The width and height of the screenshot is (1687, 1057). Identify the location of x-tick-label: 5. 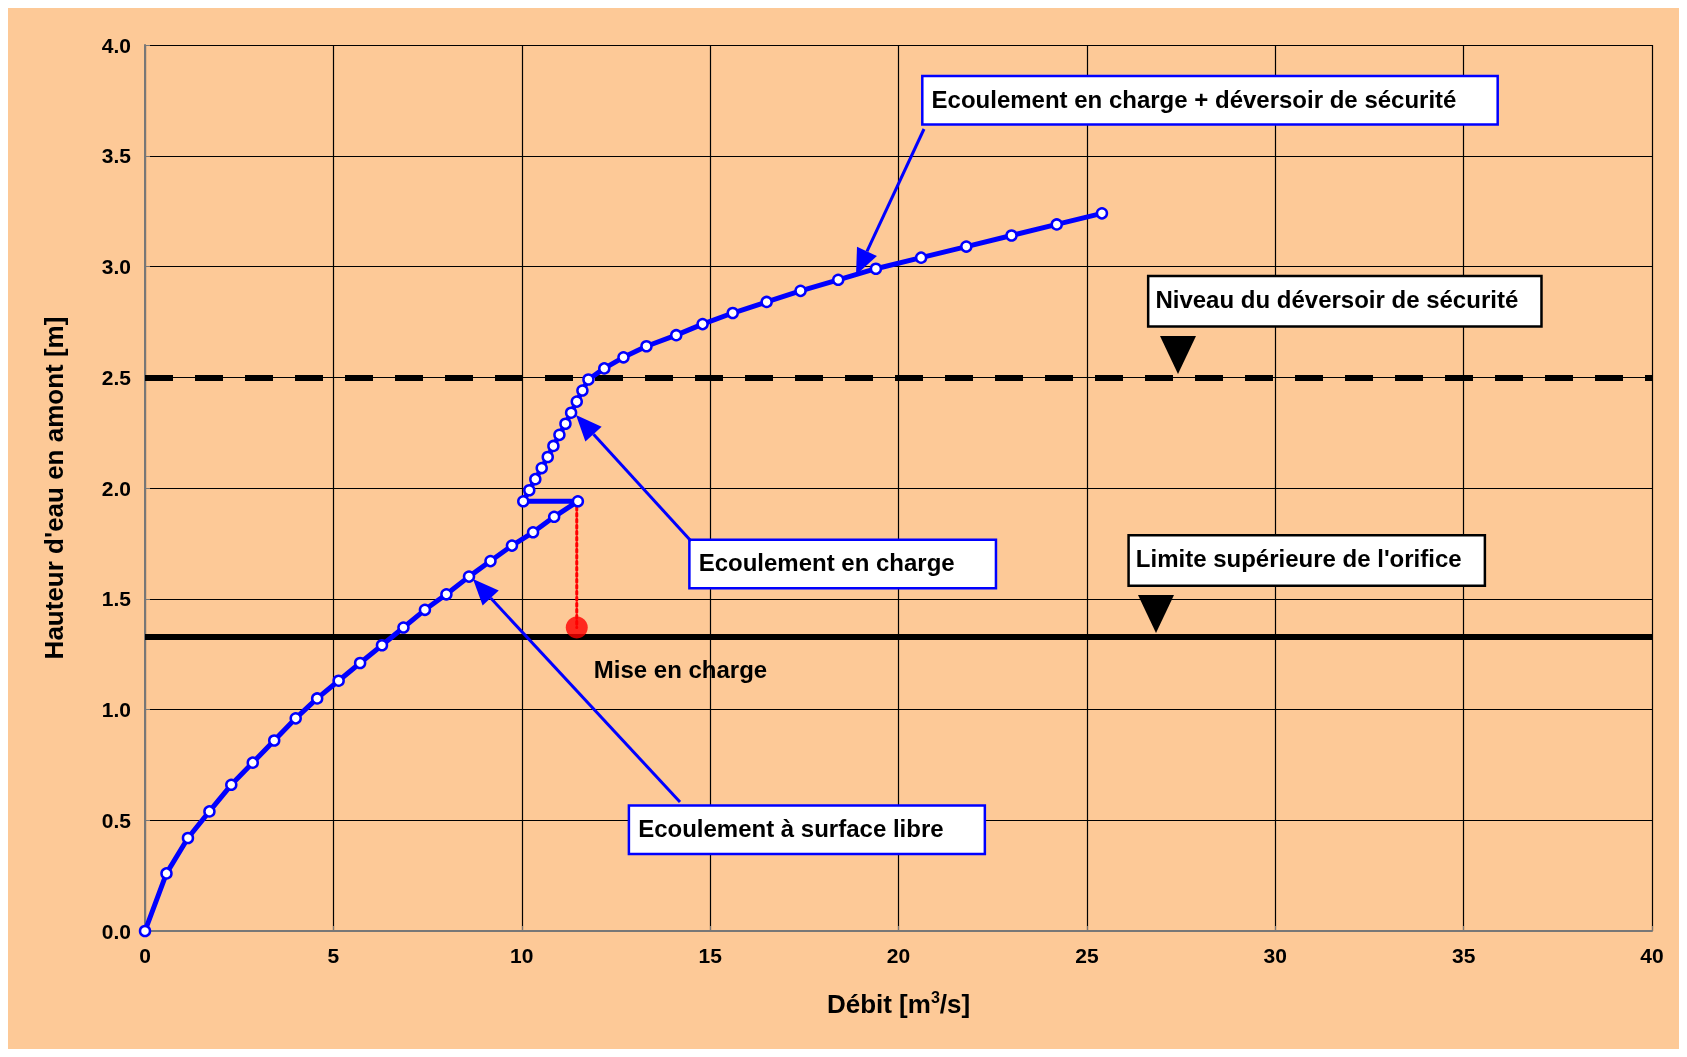
(333, 955).